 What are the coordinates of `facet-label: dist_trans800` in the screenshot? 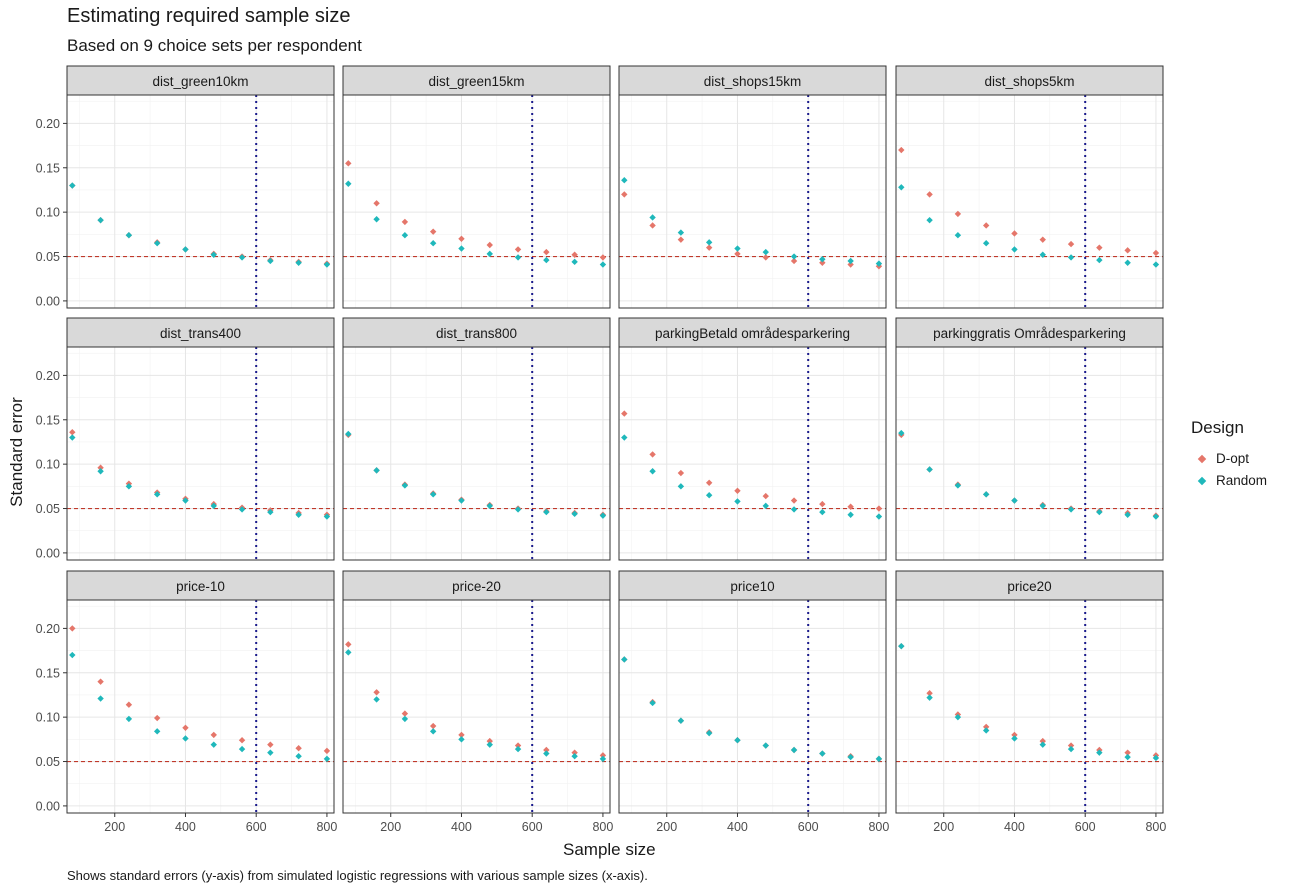 It's located at (476, 333).